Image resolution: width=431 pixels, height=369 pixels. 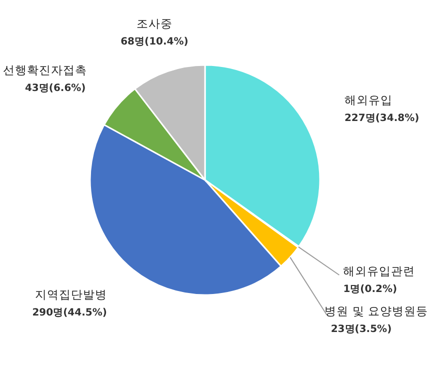 I want to click on slice-label: 지역집단발병, so click(x=70, y=295).